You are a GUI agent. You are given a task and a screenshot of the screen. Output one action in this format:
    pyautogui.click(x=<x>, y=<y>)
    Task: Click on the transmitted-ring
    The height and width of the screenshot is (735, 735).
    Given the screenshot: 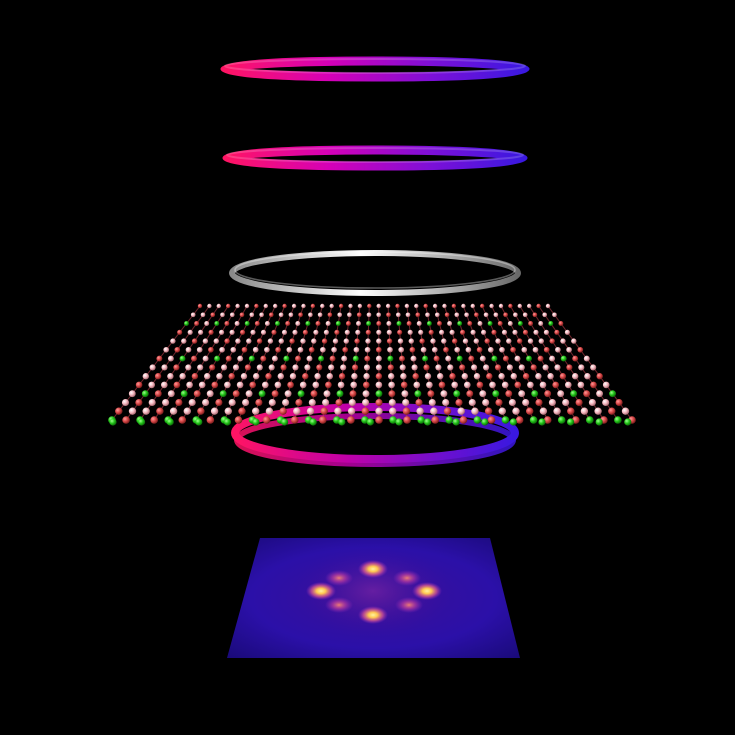 What is the action you would take?
    pyautogui.click(x=375, y=435)
    